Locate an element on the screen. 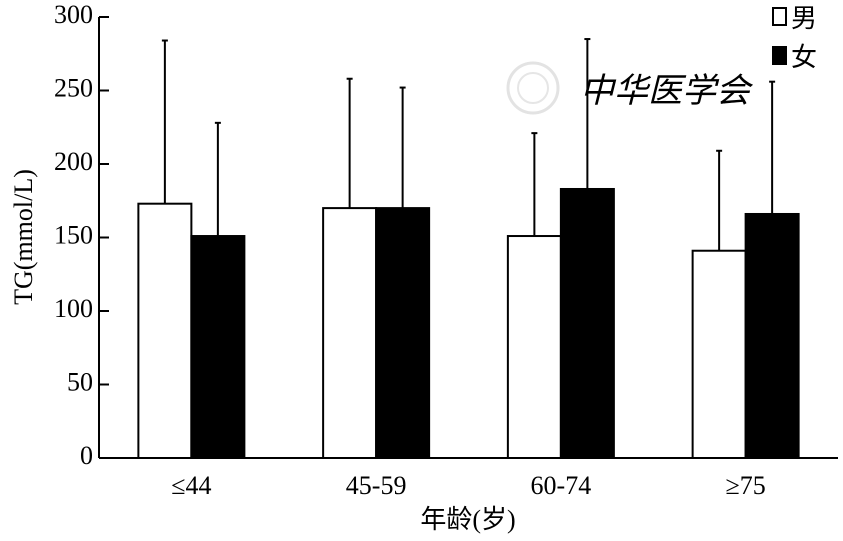  x-tick-label: 60-74 is located at coordinates (561, 485).